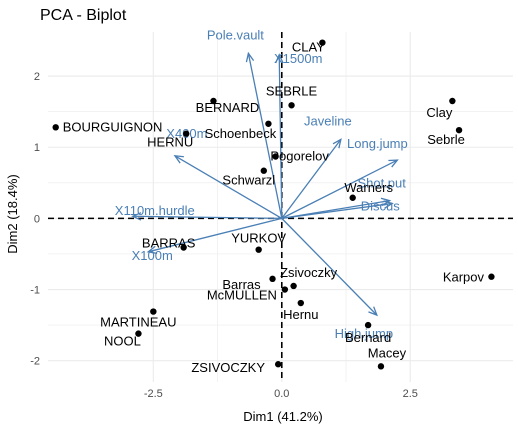  What do you see at coordinates (368, 187) in the screenshot?
I see `individual-label: Warners` at bounding box center [368, 187].